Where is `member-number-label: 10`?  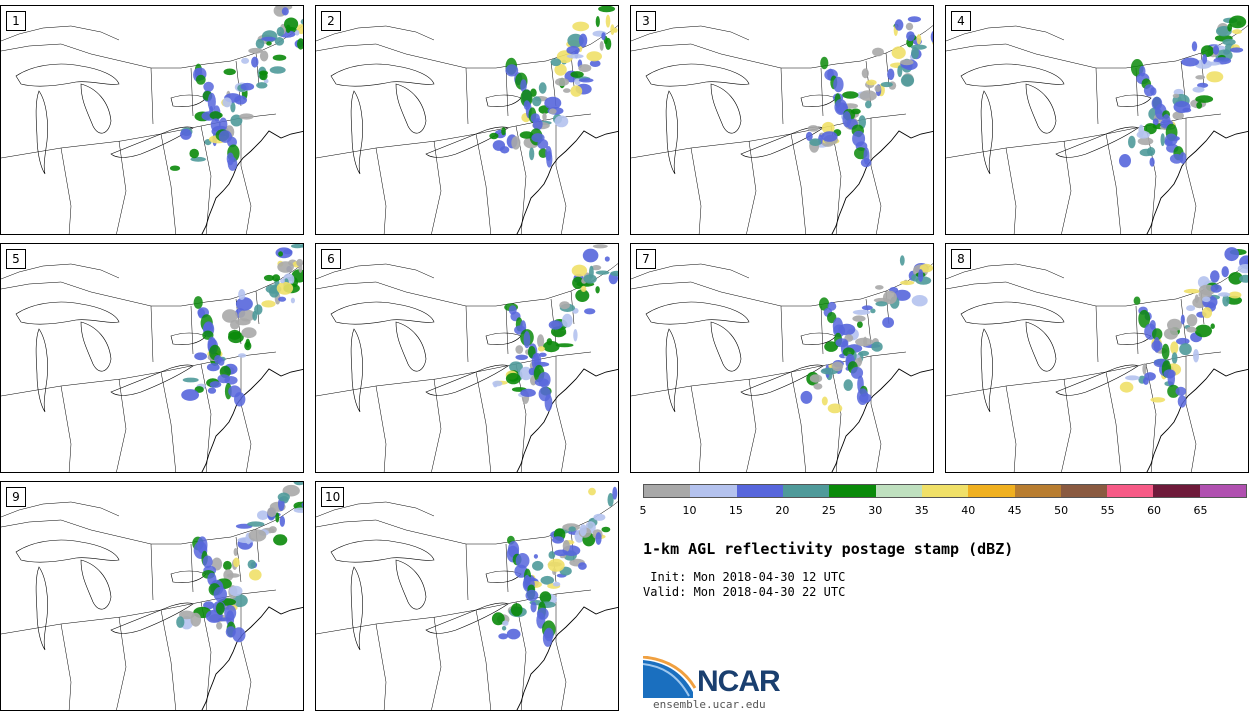
member-number-label: 10 is located at coordinates (333, 497).